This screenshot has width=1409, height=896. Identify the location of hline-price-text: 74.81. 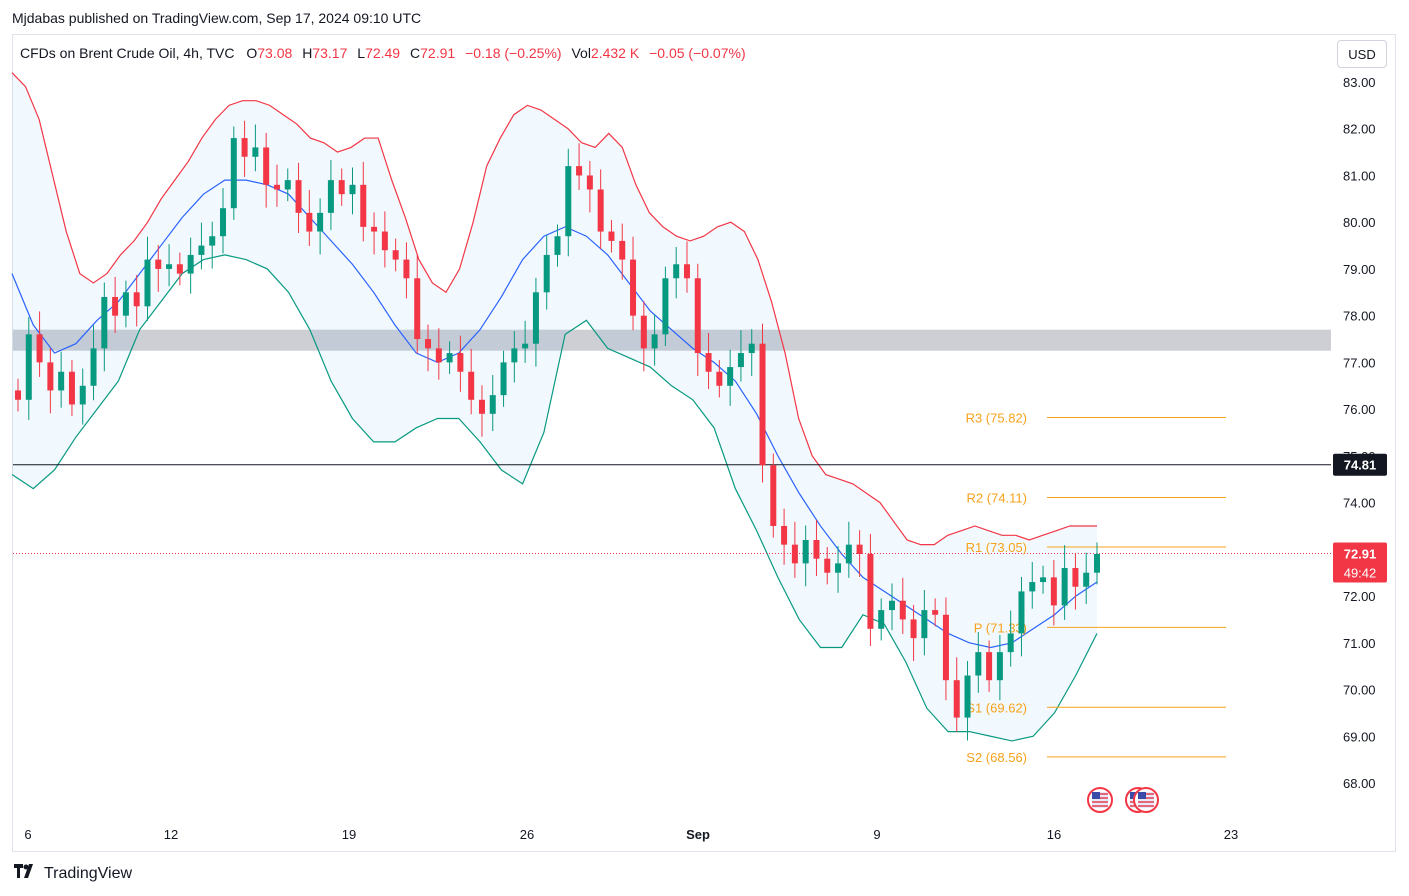
(1360, 465).